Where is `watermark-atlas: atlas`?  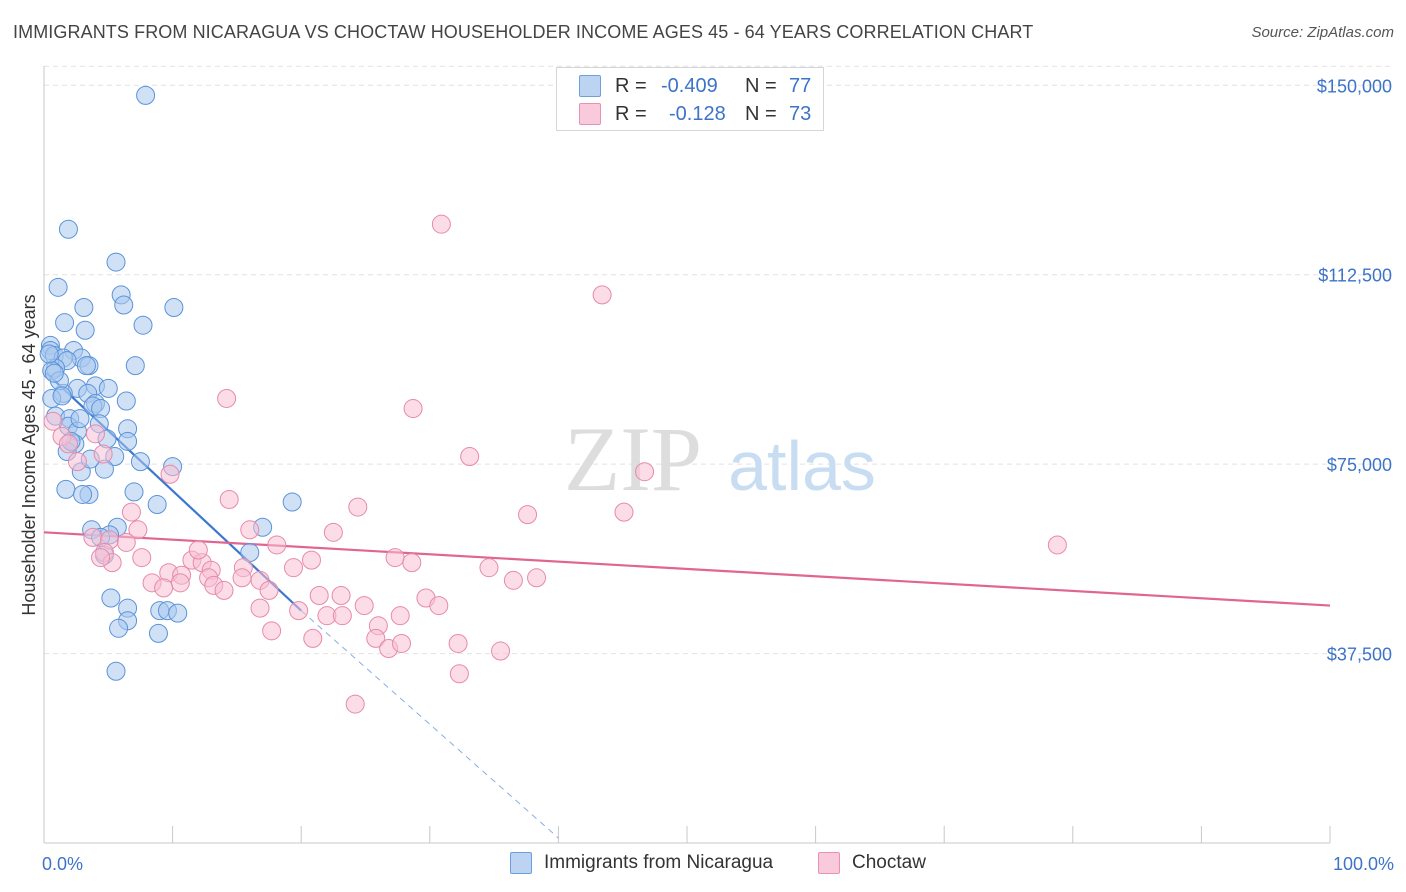
watermark-atlas: atlas is located at coordinates (802, 466).